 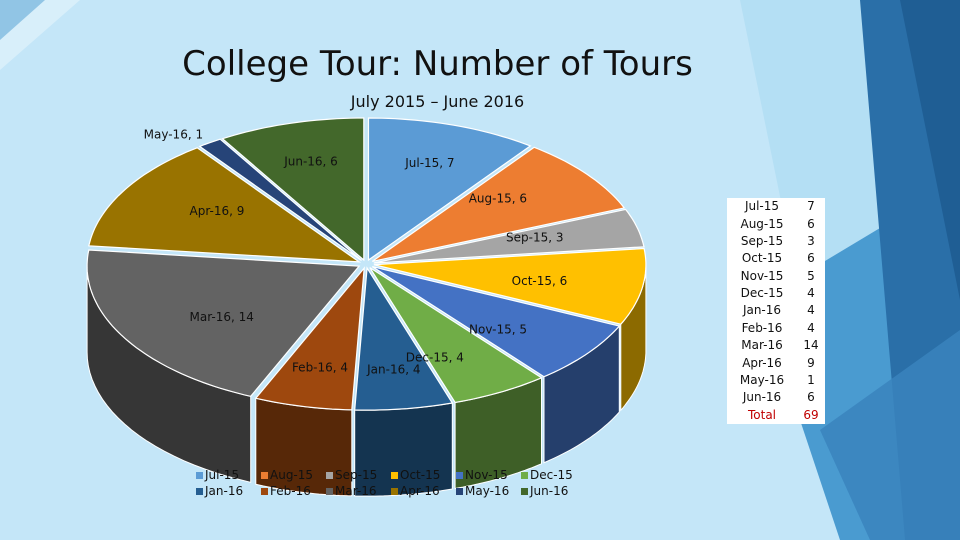 I want to click on legend-item: Dec-15, so click(x=553, y=475).